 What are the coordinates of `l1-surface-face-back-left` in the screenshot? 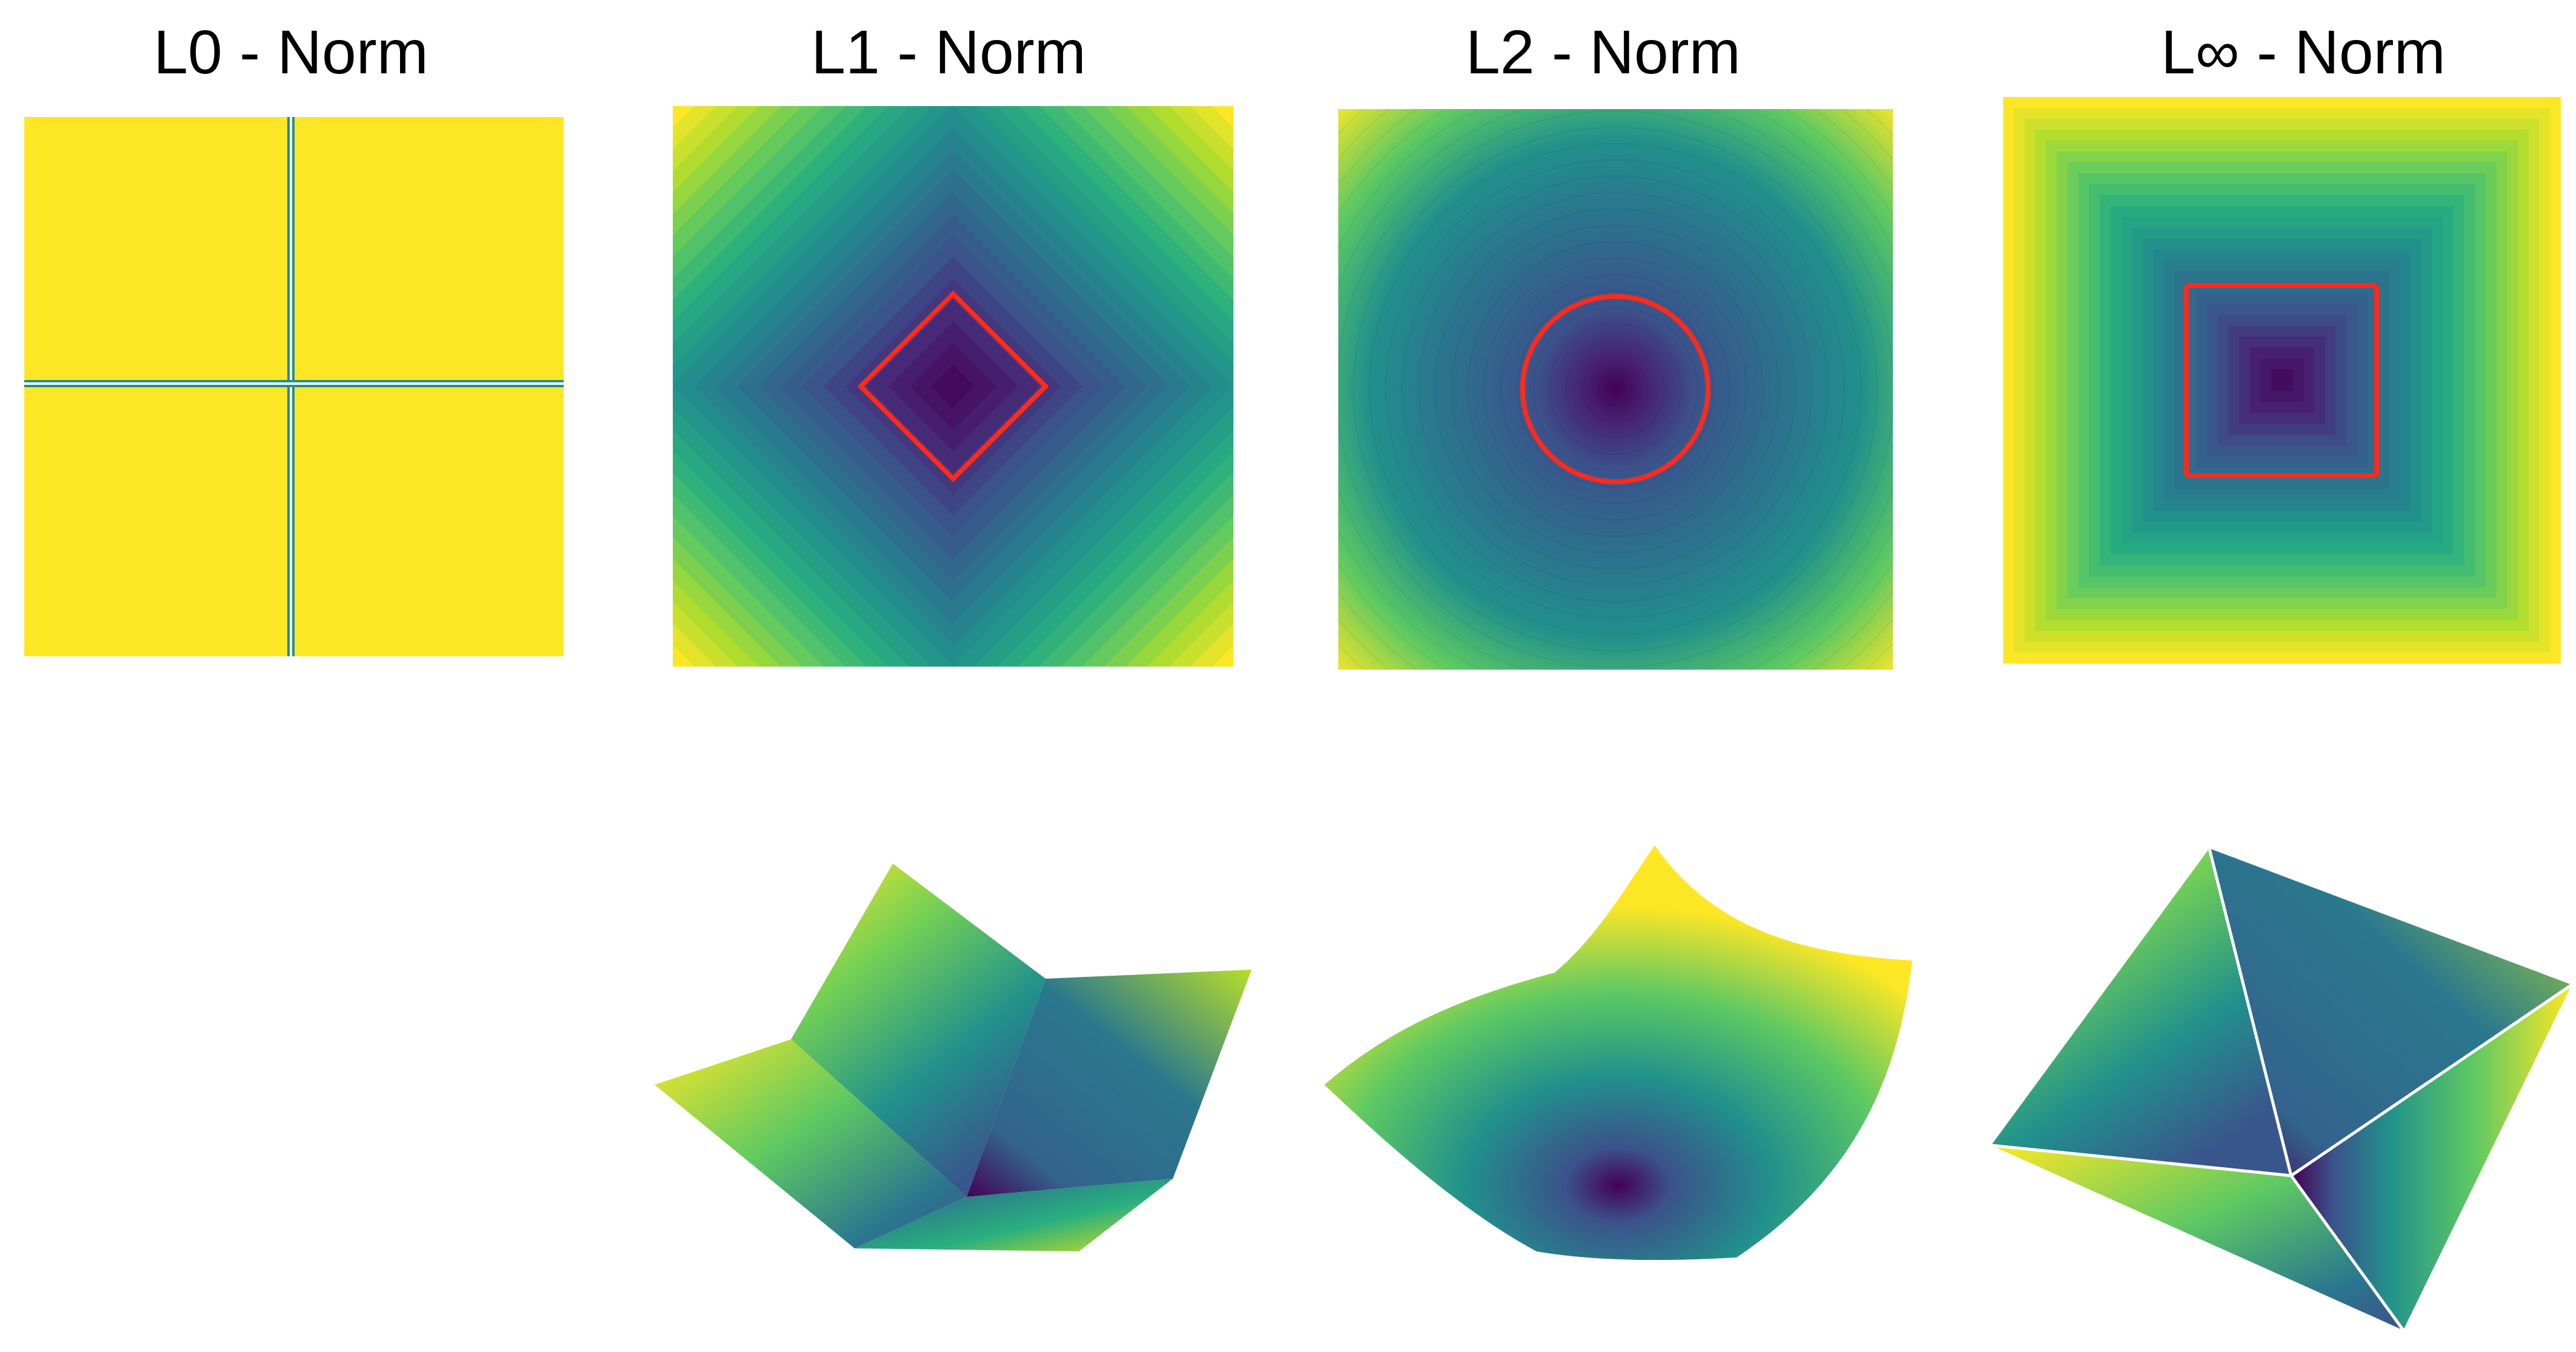 It's located at (918, 1030).